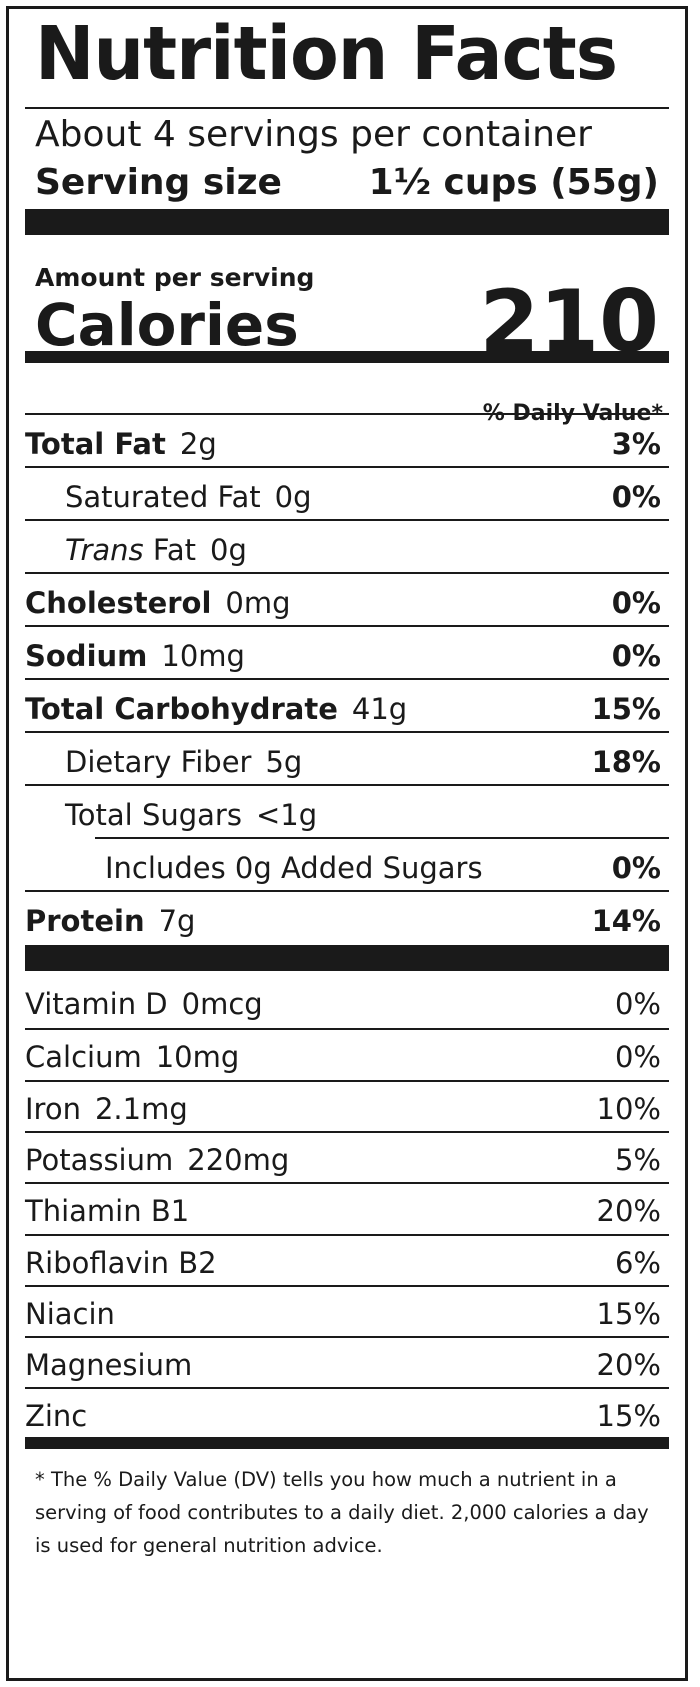 The height and width of the screenshot is (1687, 700). Describe the element at coordinates (347, 602) in the screenshot. I see `nutrient-row-cholesterol: Cholesterol 0mg 0%` at that location.